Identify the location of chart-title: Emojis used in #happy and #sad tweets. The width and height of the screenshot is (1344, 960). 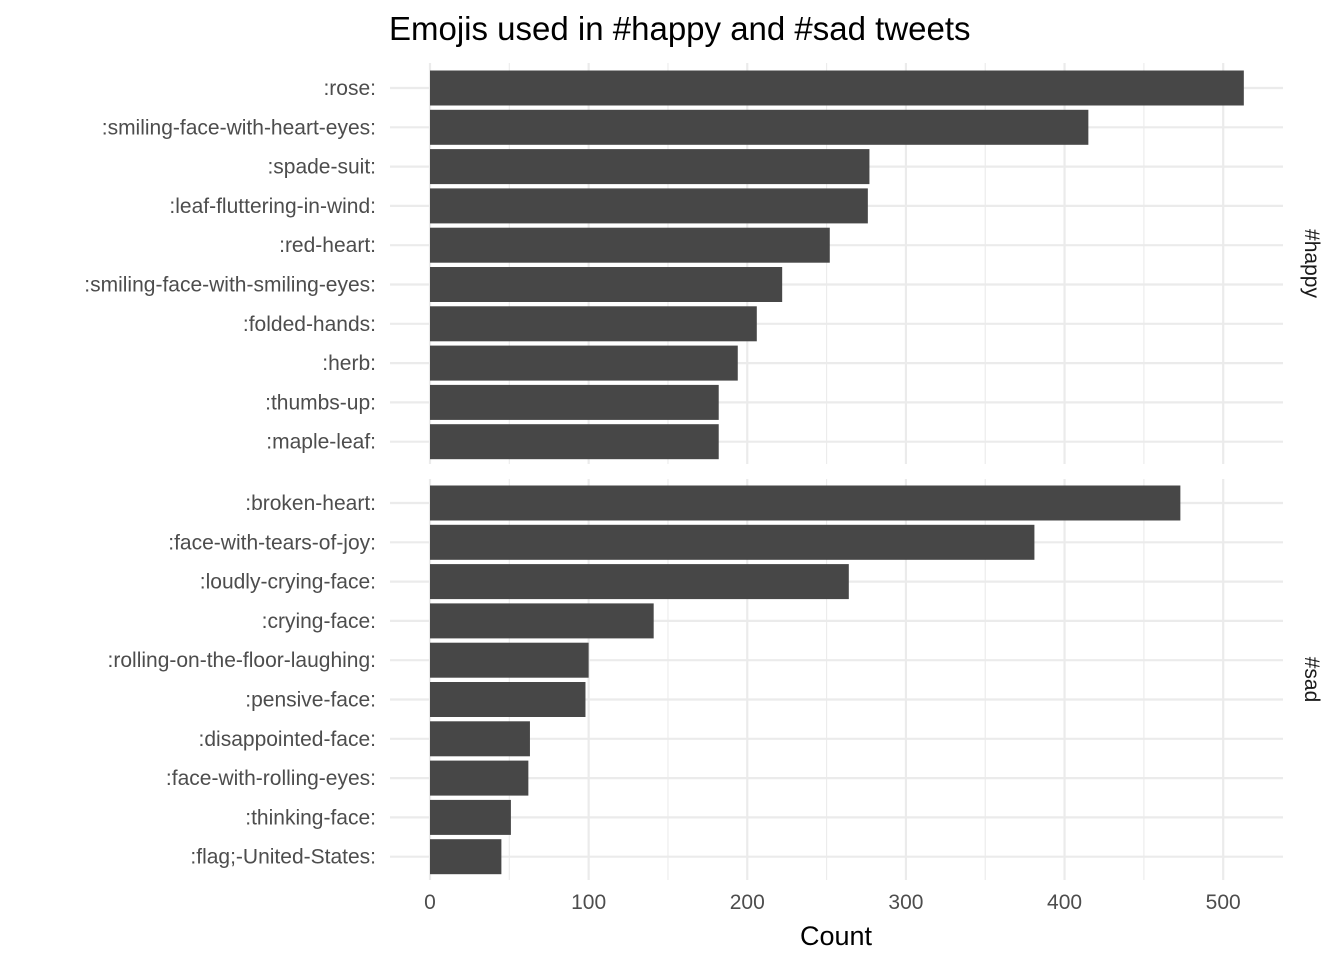
(680, 28).